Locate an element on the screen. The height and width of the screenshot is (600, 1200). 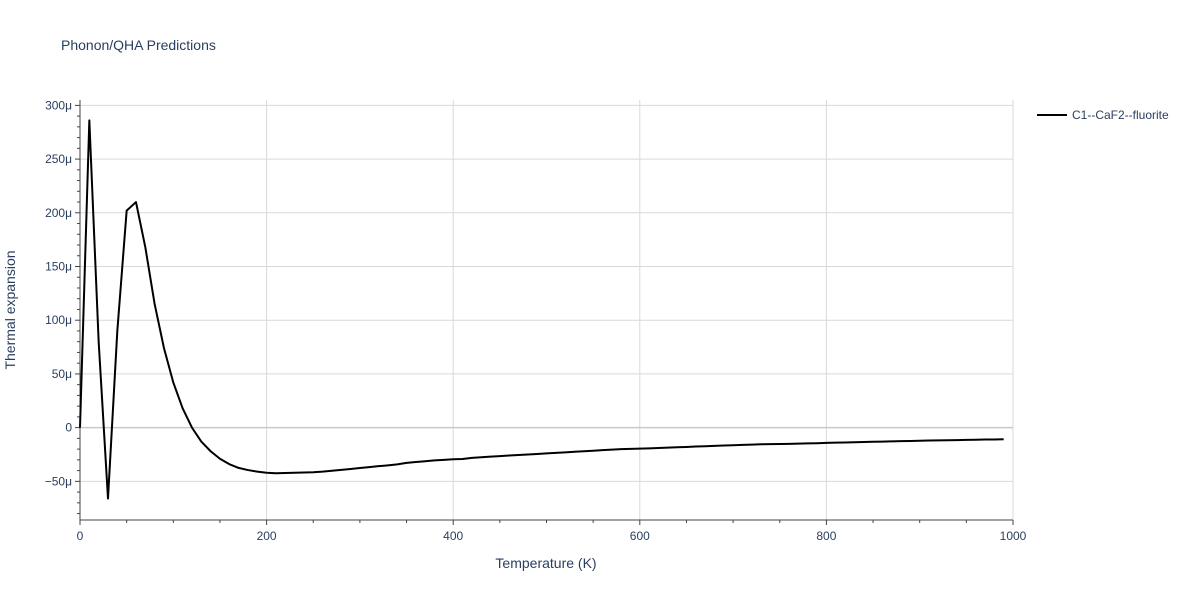
x-tick-label-0: 0 is located at coordinates (80, 536).